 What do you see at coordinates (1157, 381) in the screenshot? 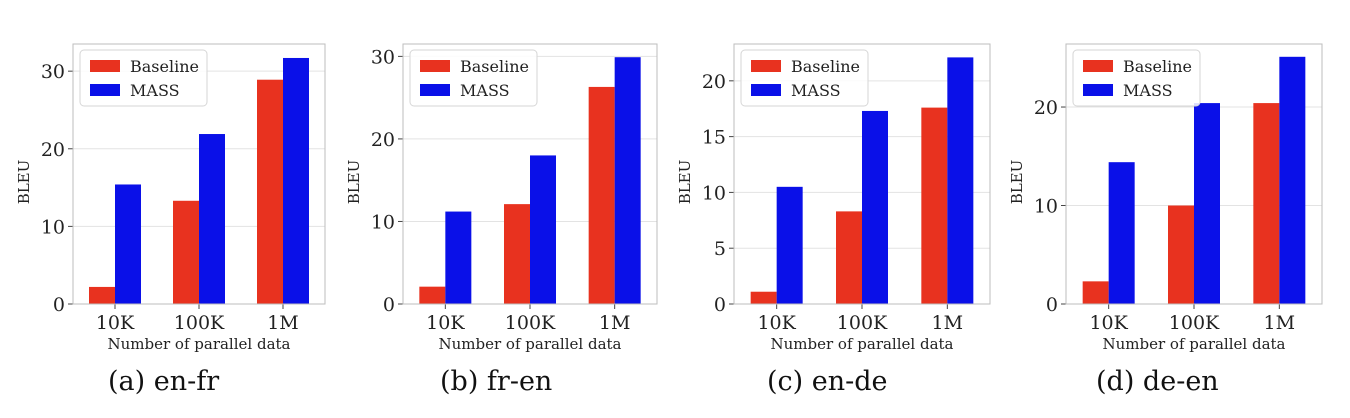
I see `panel-caption: (d) de-en` at bounding box center [1157, 381].